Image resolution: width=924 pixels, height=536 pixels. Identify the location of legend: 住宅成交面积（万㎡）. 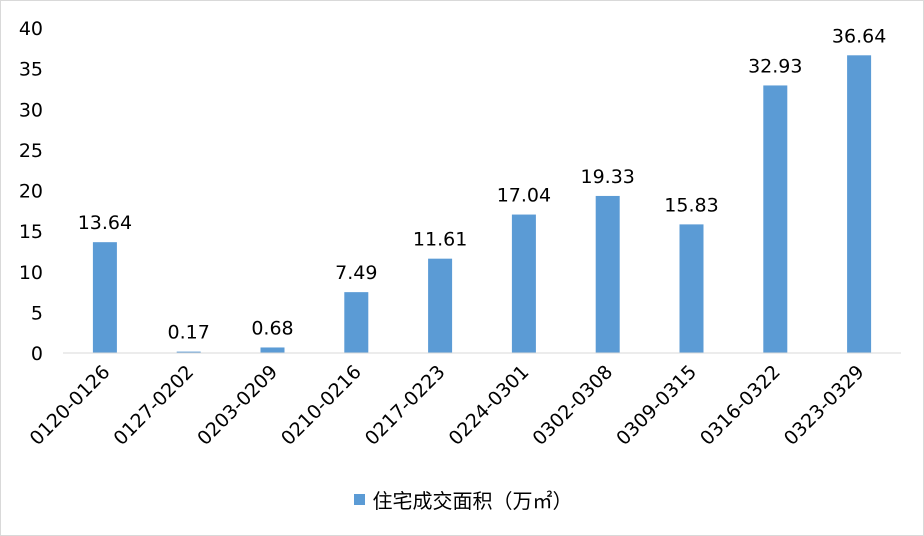
(462, 499).